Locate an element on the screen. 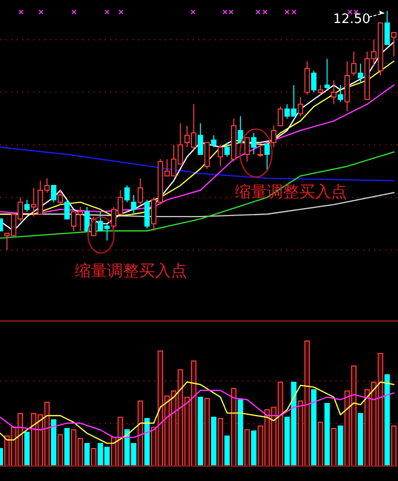 Image resolution: width=398 pixels, height=481 pixels. text: 缩量调整买入点 is located at coordinates (131, 270).